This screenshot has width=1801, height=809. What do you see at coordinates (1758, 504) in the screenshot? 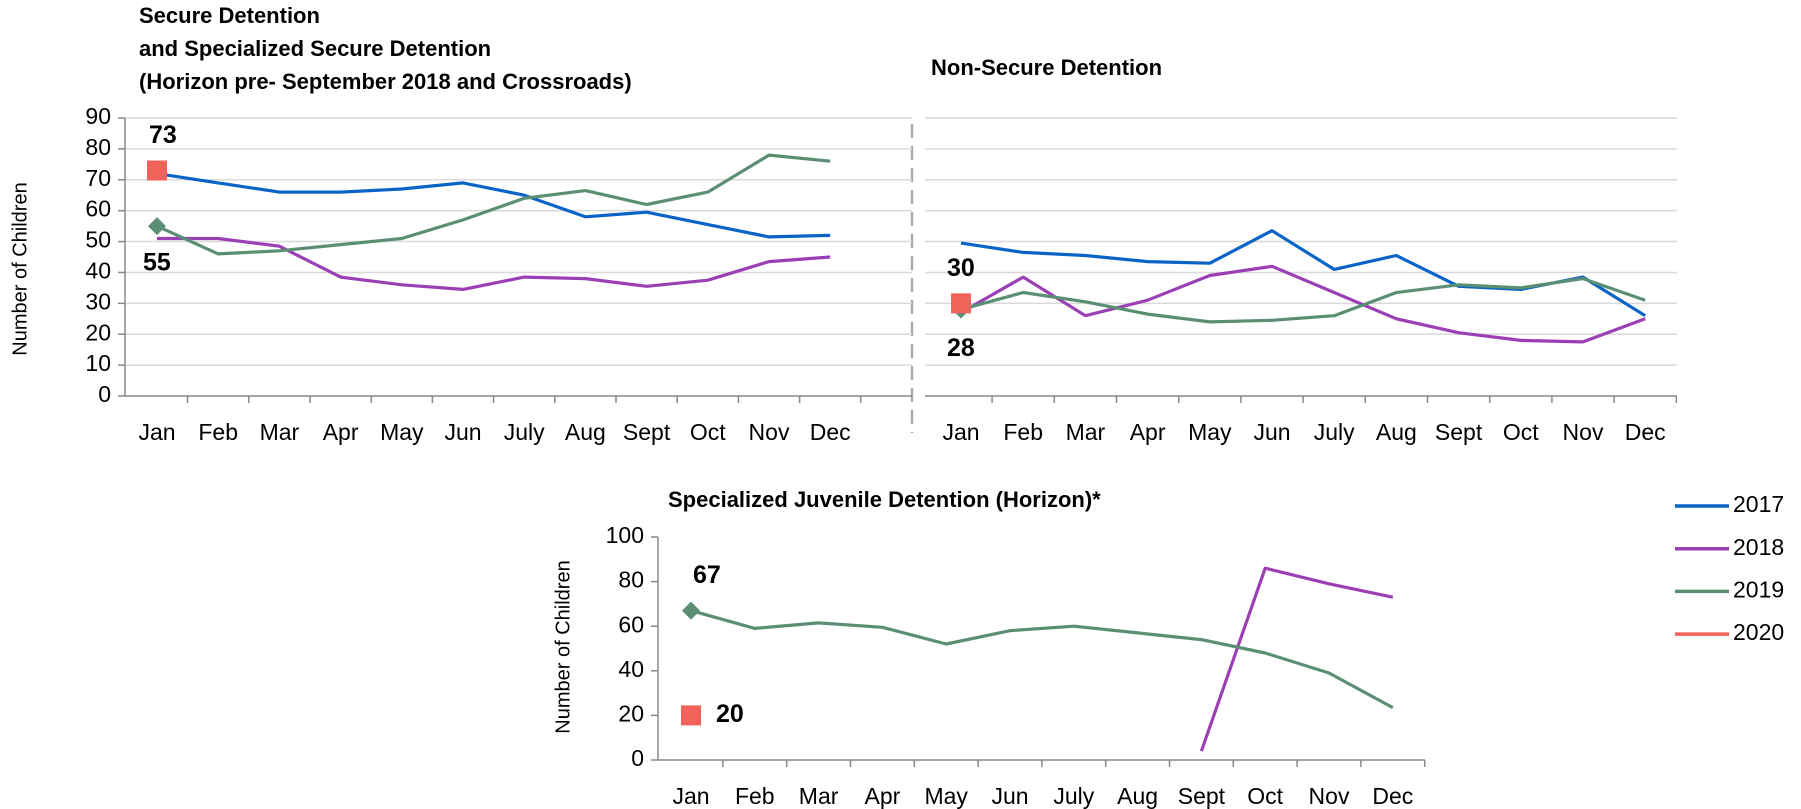
I see `legend-label: 2017` at bounding box center [1758, 504].